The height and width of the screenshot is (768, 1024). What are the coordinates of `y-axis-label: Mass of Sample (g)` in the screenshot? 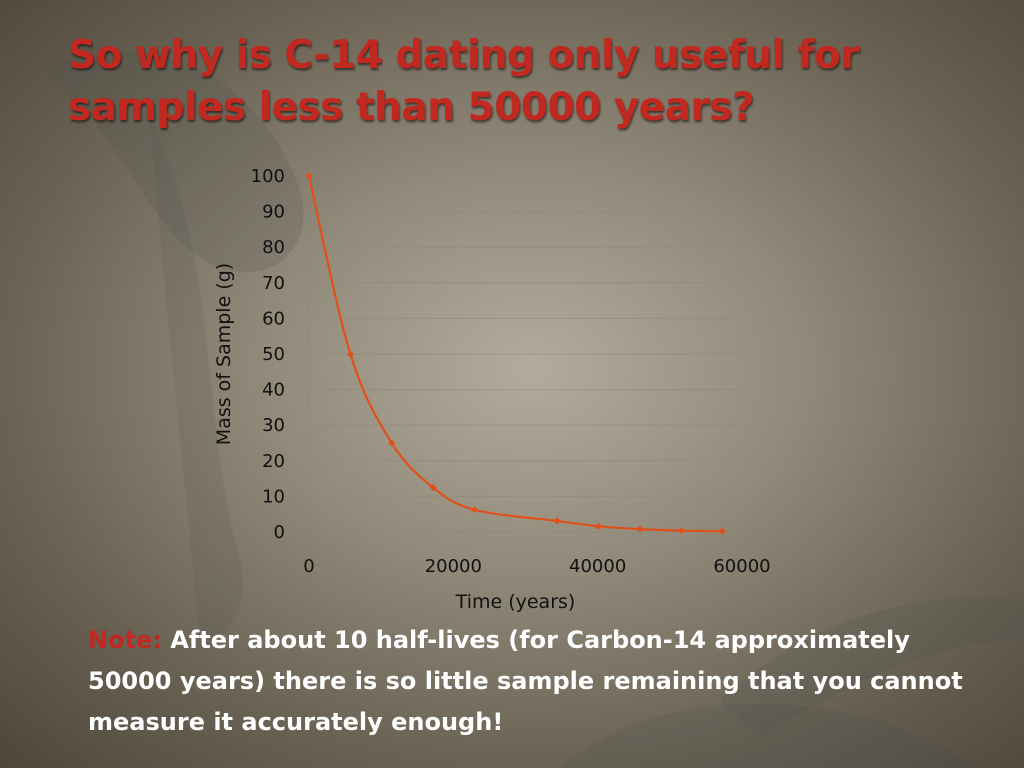 It's located at (224, 354).